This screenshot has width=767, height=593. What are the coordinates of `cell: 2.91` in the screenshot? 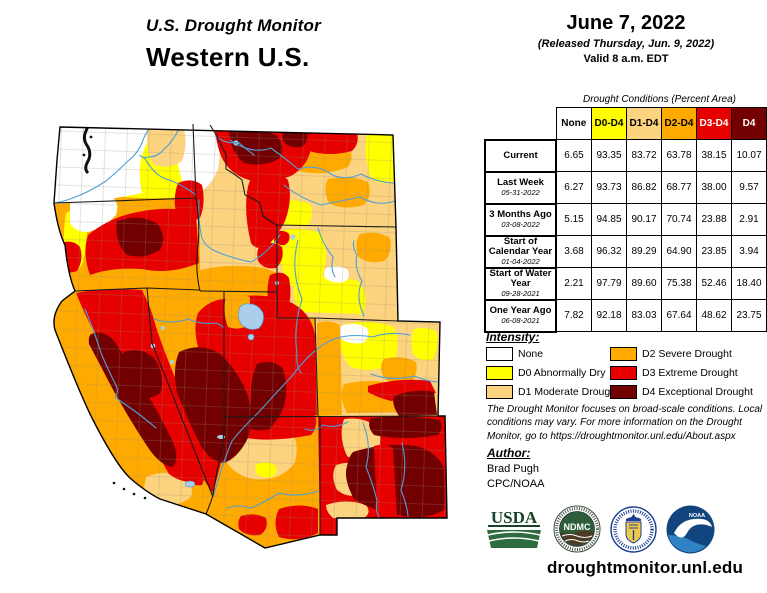 It's located at (749, 219).